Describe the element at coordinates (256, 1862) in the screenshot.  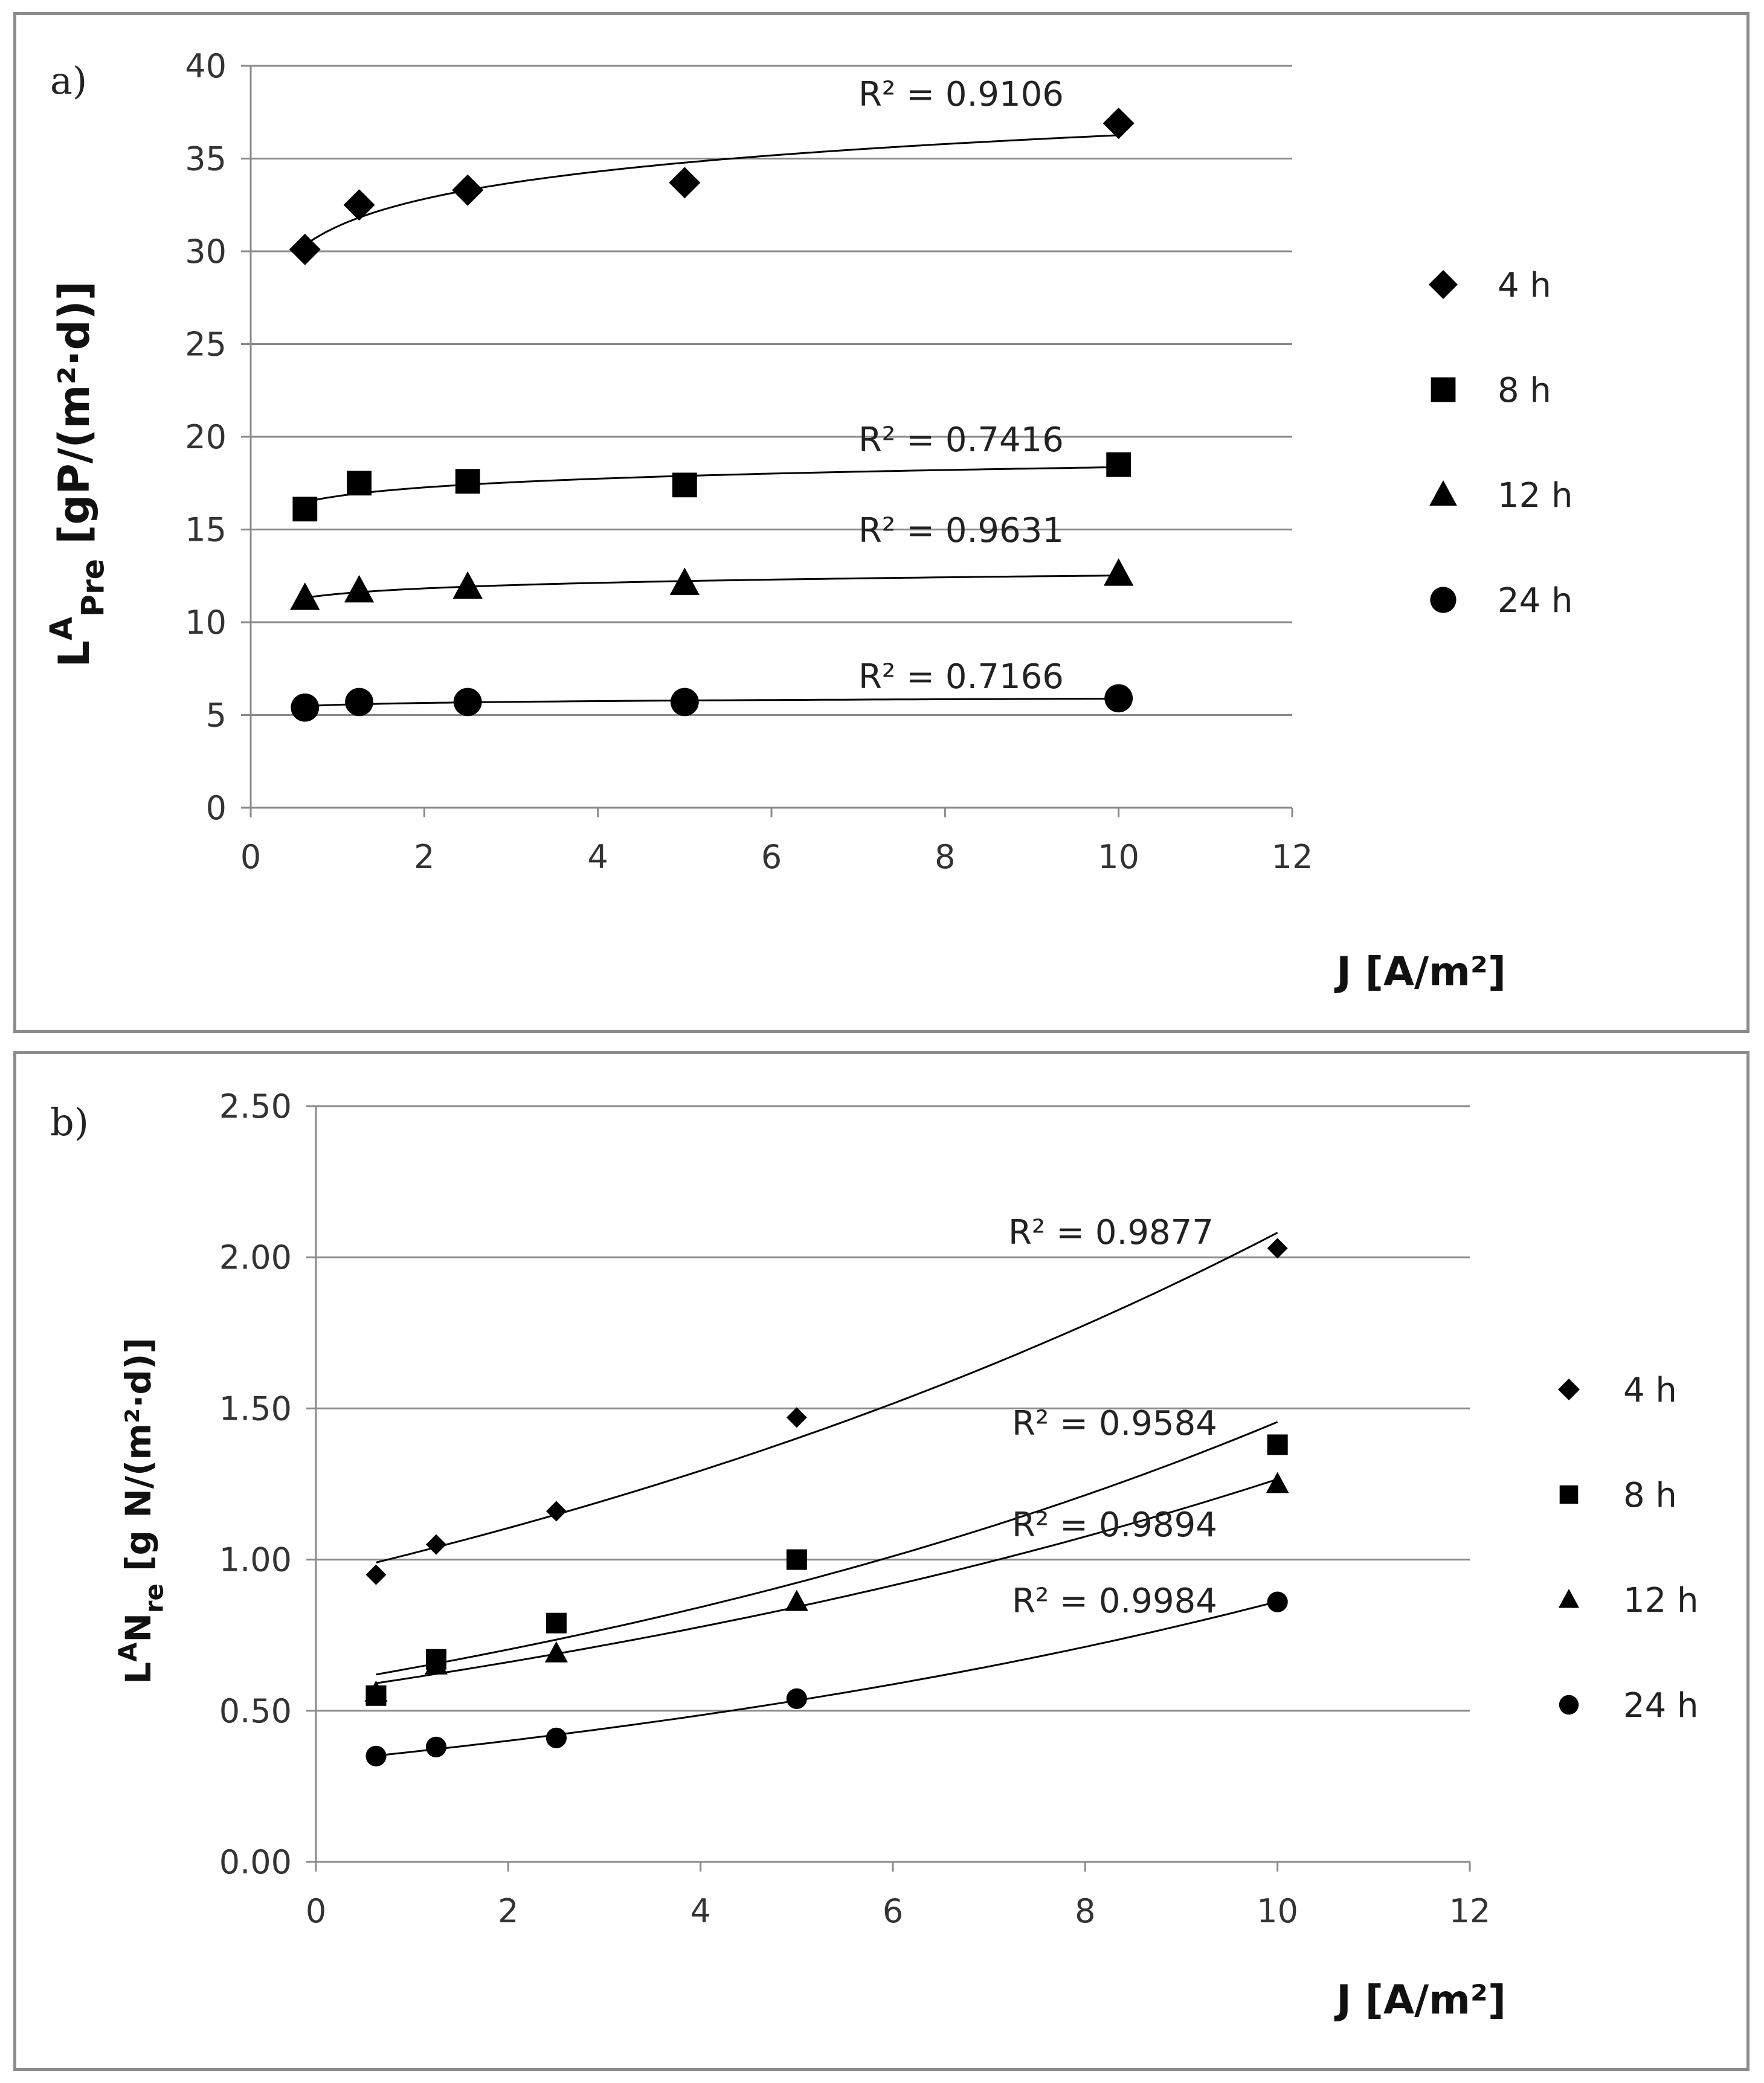
I see `b-ytick-label-0: 0.00` at that location.